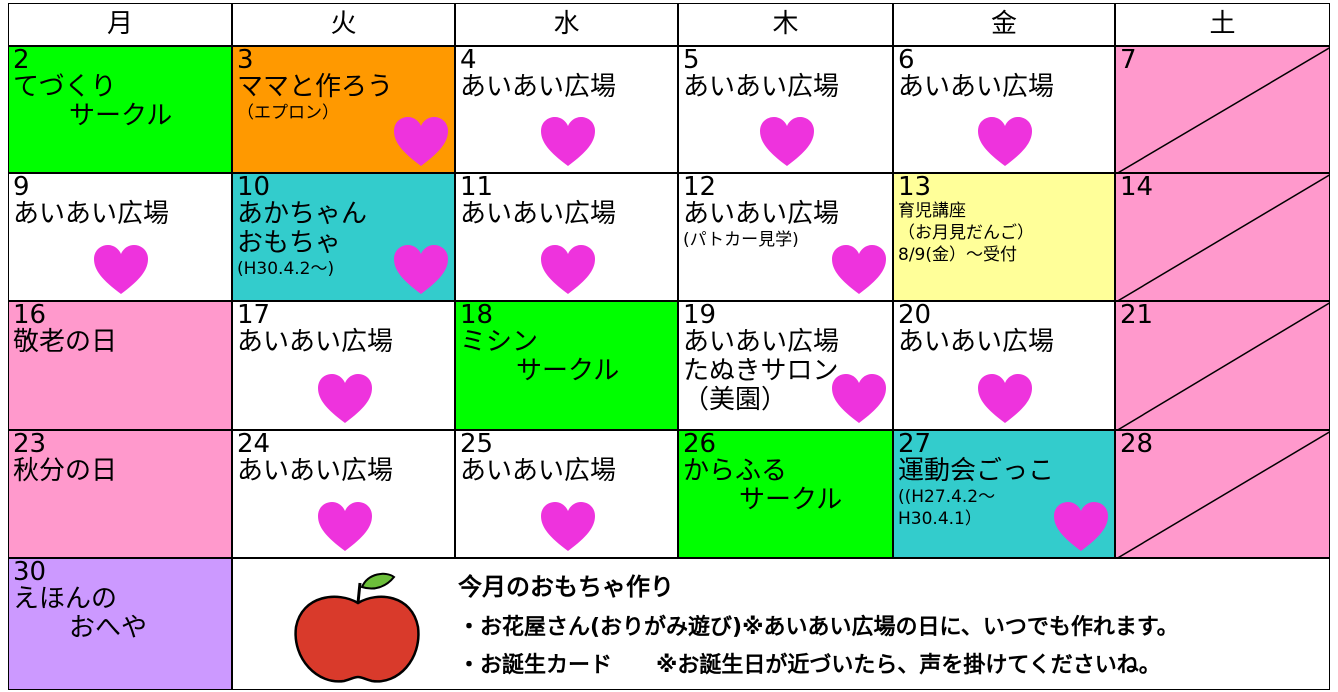 This screenshot has width=1338, height=692. I want to click on day-cell: 23 秋分の日, so click(120, 494).